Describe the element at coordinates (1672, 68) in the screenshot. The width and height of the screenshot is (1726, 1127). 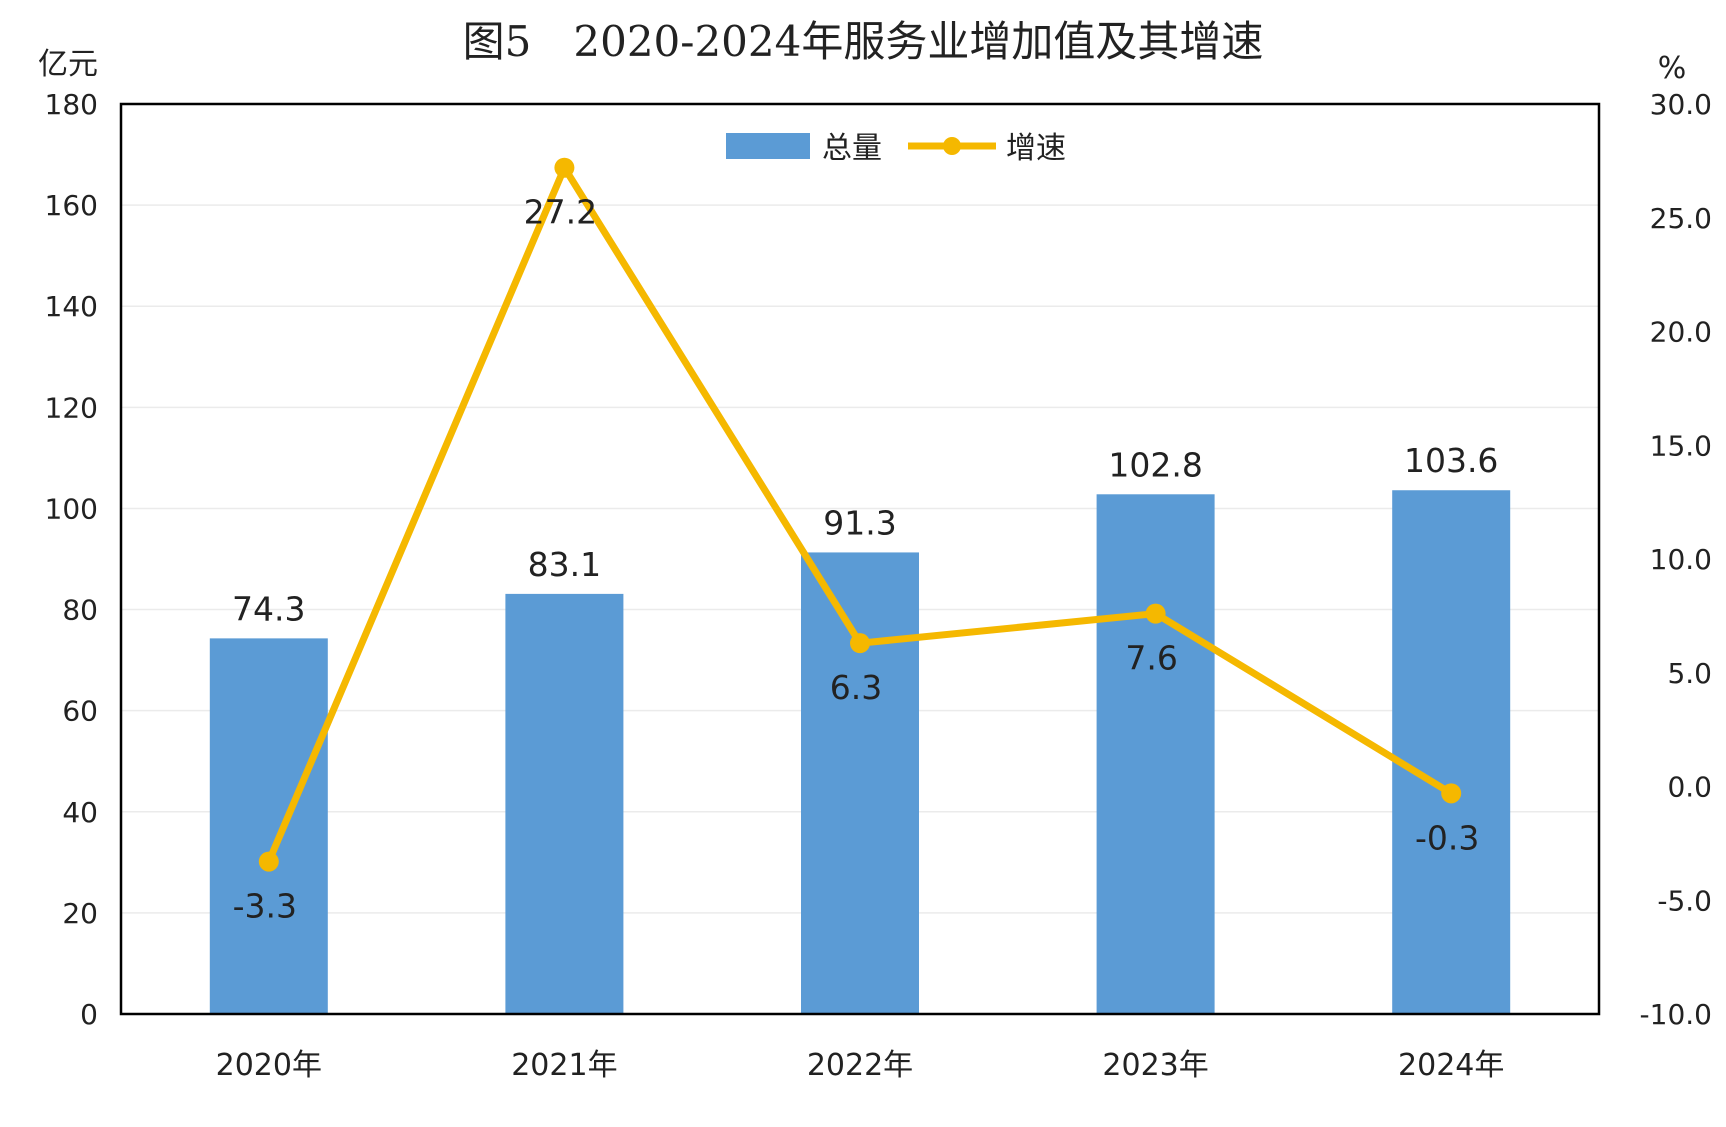
I see `right-axis-unit: %` at that location.